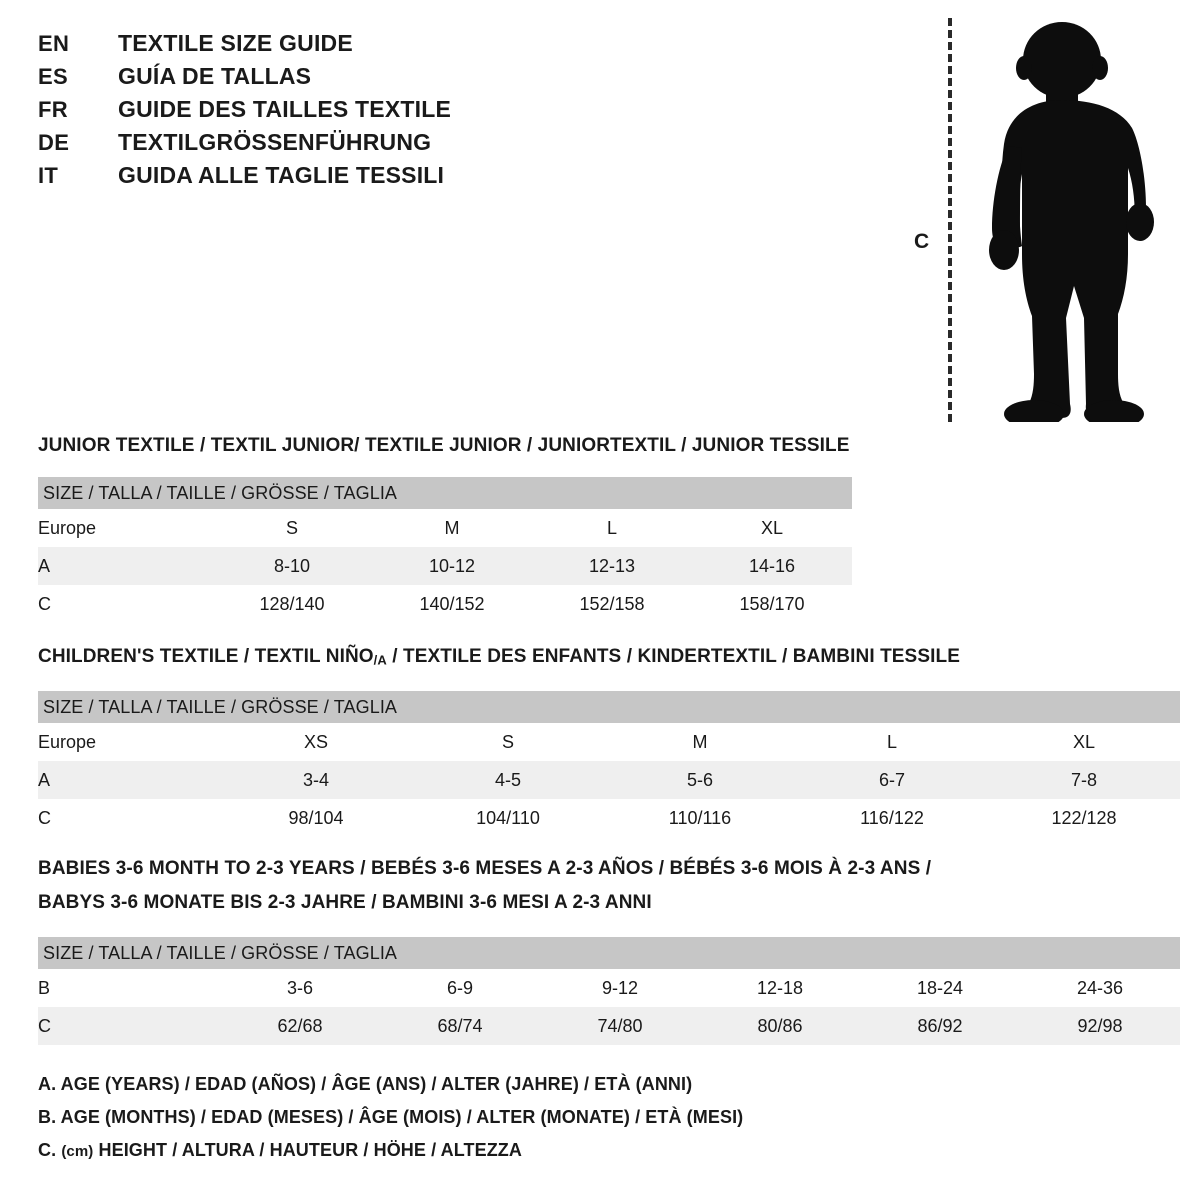  Describe the element at coordinates (1084, 742) in the screenshot. I see `children-size-xl: XL` at that location.